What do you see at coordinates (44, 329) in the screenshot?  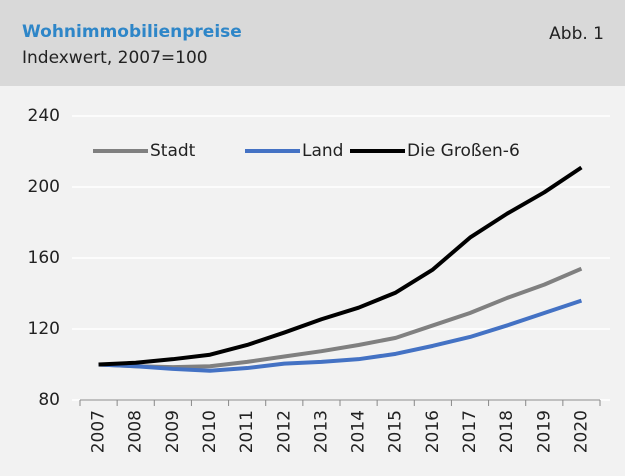 I see `y-tick-label: 120` at bounding box center [44, 329].